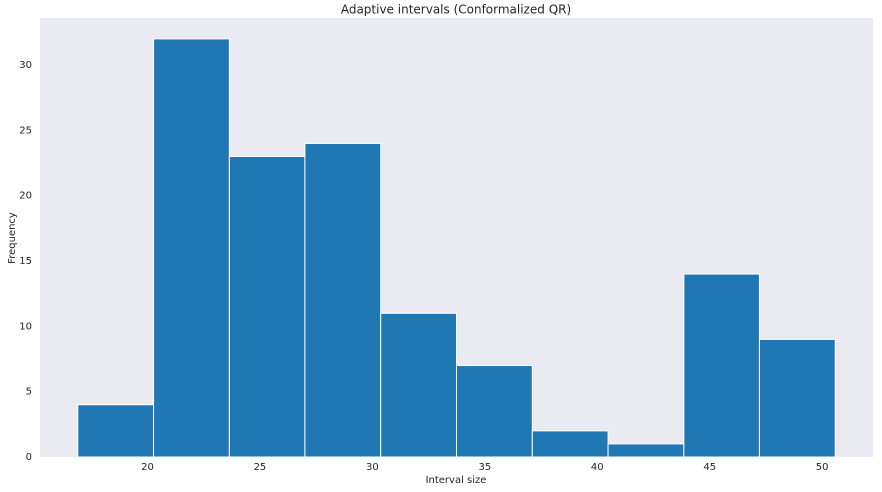 Image resolution: width=882 pixels, height=492 pixels. I want to click on x-tick-label: 20, so click(147, 467).